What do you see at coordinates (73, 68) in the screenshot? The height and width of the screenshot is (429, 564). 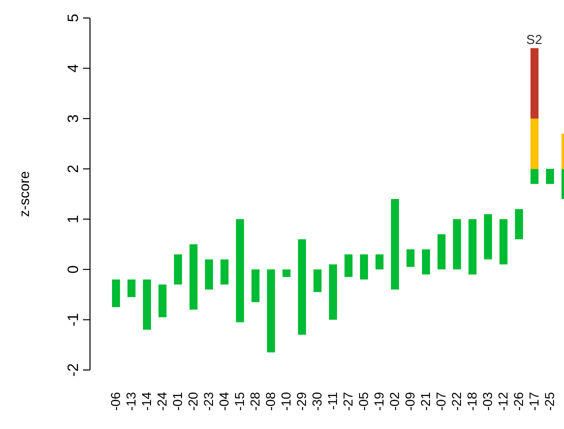 I see `y-tick-label: 4` at bounding box center [73, 68].